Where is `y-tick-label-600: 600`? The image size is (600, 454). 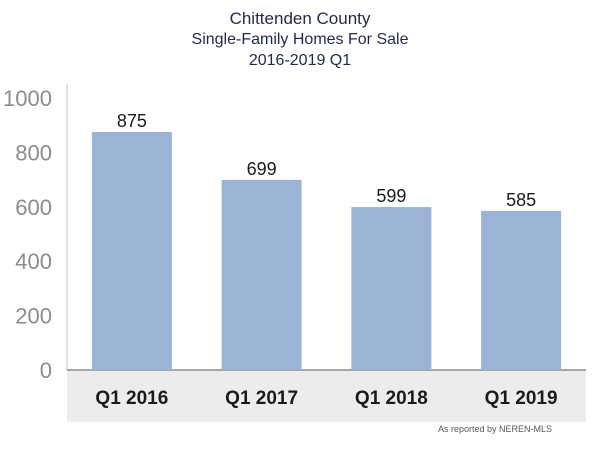 y-tick-label-600: 600 is located at coordinates (33, 207).